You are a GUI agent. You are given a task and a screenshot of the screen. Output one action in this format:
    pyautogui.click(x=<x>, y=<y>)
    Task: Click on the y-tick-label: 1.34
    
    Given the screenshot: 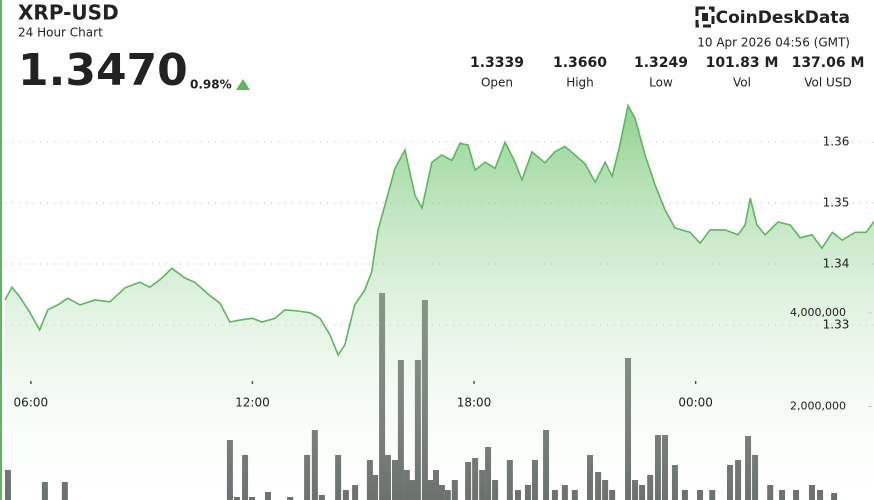 What is the action you would take?
    pyautogui.click(x=836, y=264)
    